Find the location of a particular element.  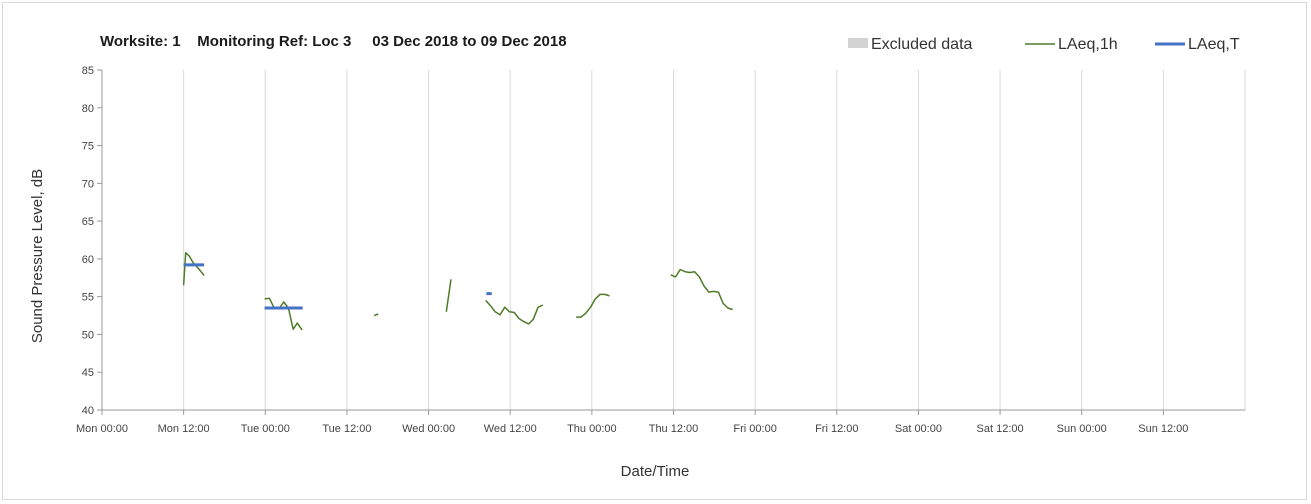

x-tick-label: Fri 00:00 is located at coordinates (754, 429).